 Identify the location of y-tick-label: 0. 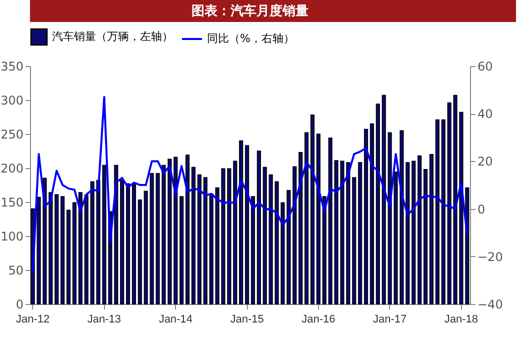
(20, 305).